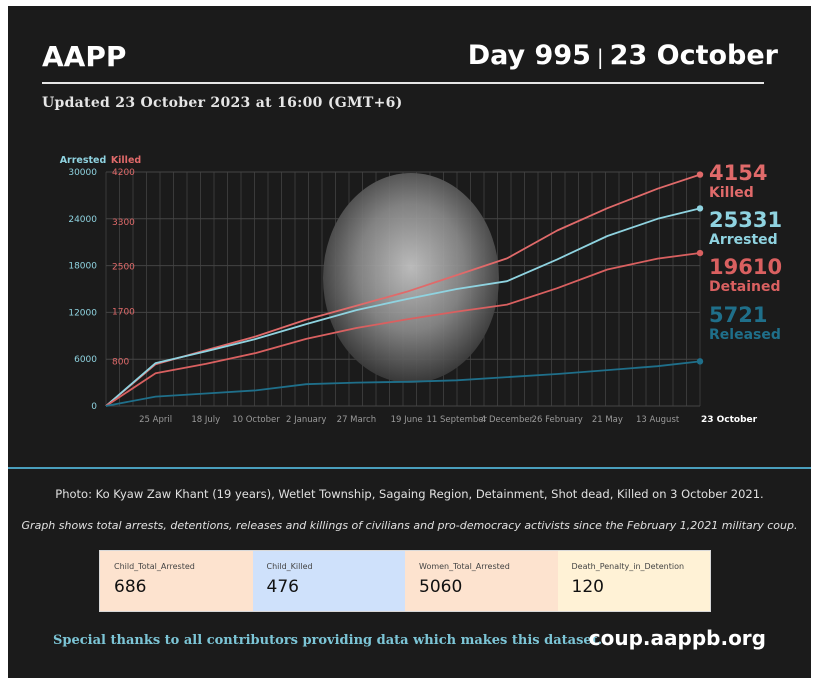 This screenshot has width=820, height=687. What do you see at coordinates (84, 56) in the screenshot?
I see `brand-title: AAPP` at bounding box center [84, 56].